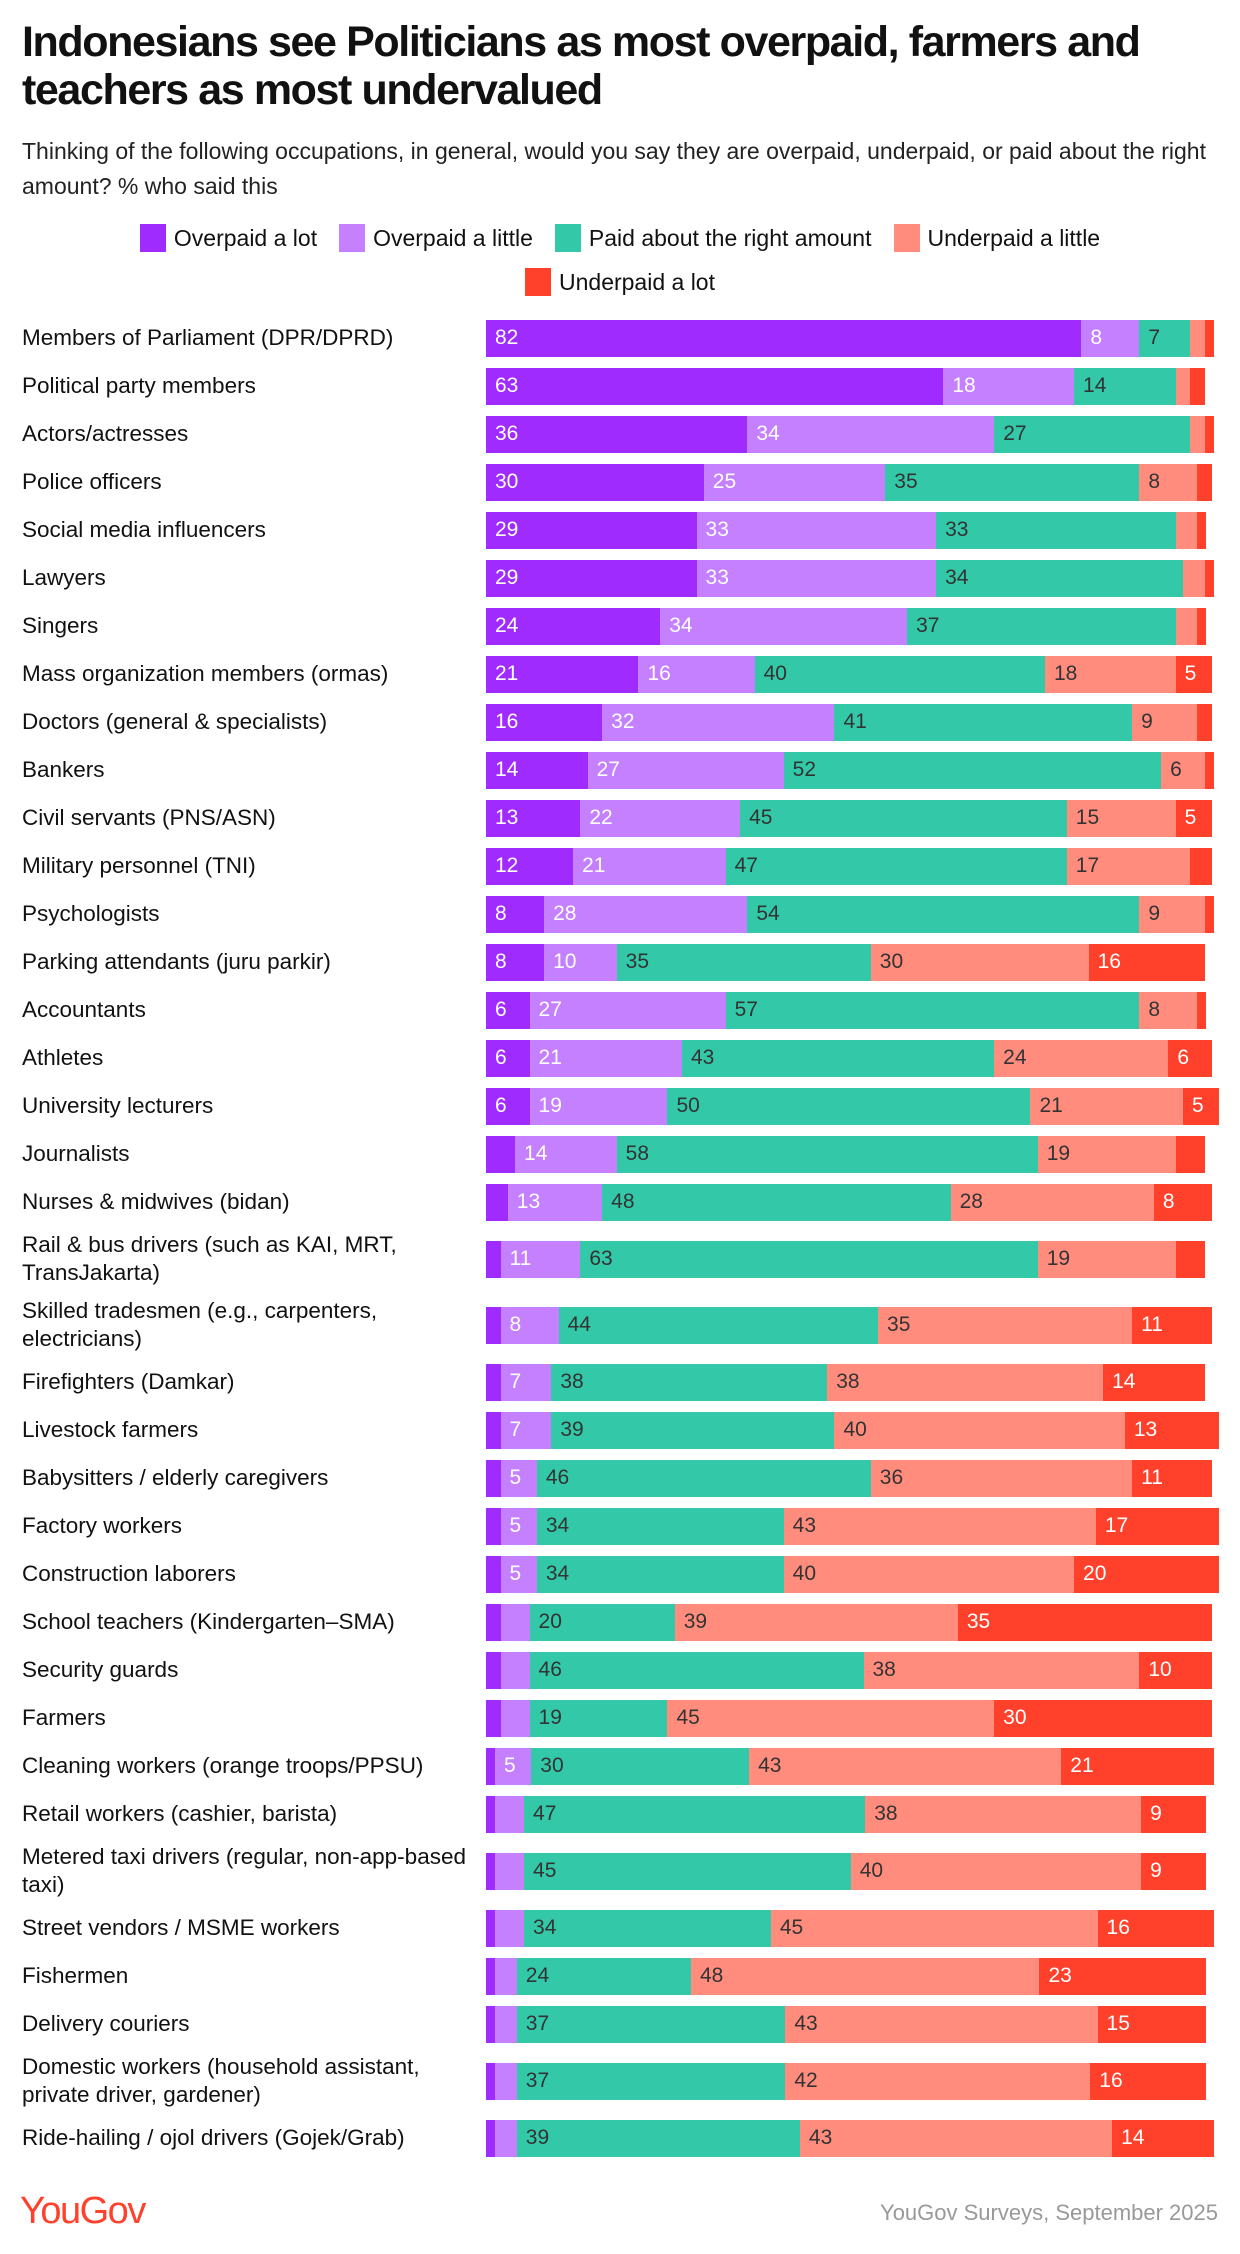  I want to click on data-label: 27, so click(1015, 433).